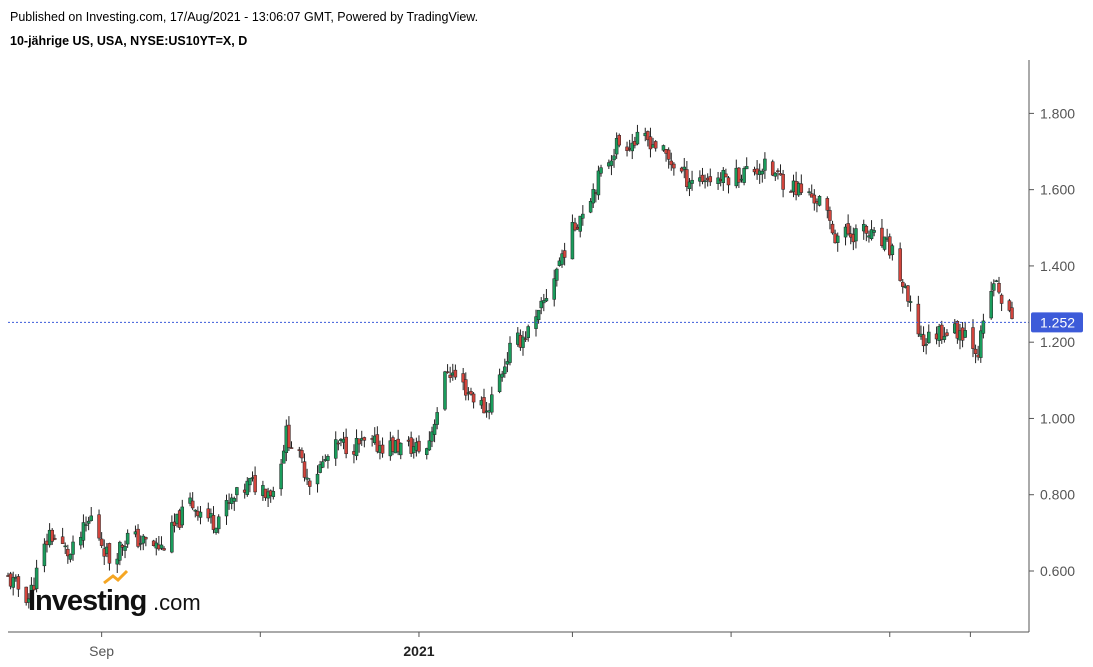  Describe the element at coordinates (1057, 266) in the screenshot. I see `y-tick-label: 1.400` at that location.